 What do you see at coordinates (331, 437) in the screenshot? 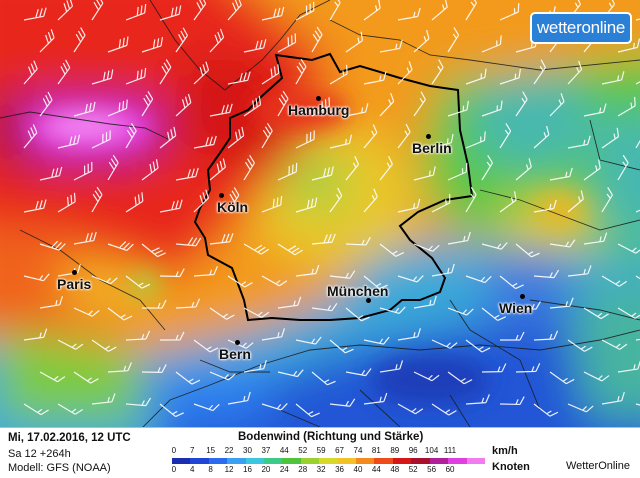
I see `legend-title: Bodenwind (Richtung und Stärke)` at bounding box center [331, 437].